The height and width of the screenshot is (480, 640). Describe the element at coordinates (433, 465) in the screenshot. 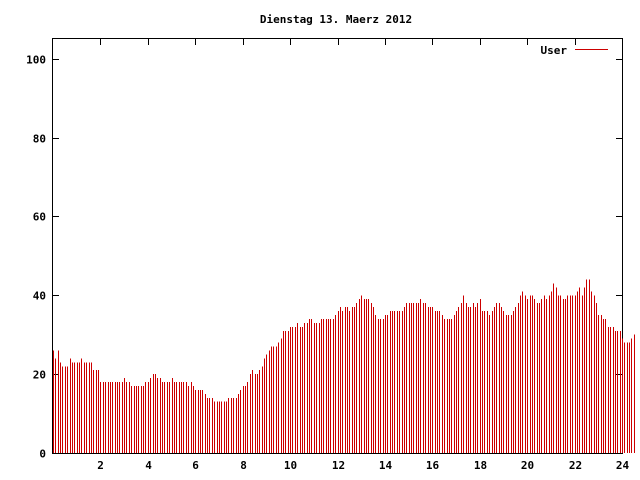

I see `x-tick-label: 16` at that location.